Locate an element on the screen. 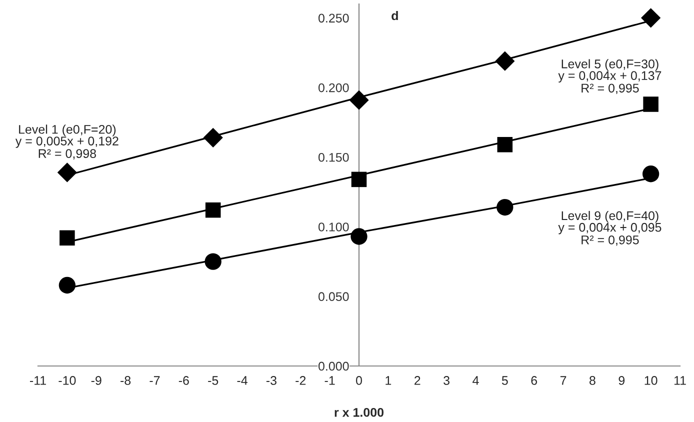  x-tick-label: 4 is located at coordinates (475, 380).